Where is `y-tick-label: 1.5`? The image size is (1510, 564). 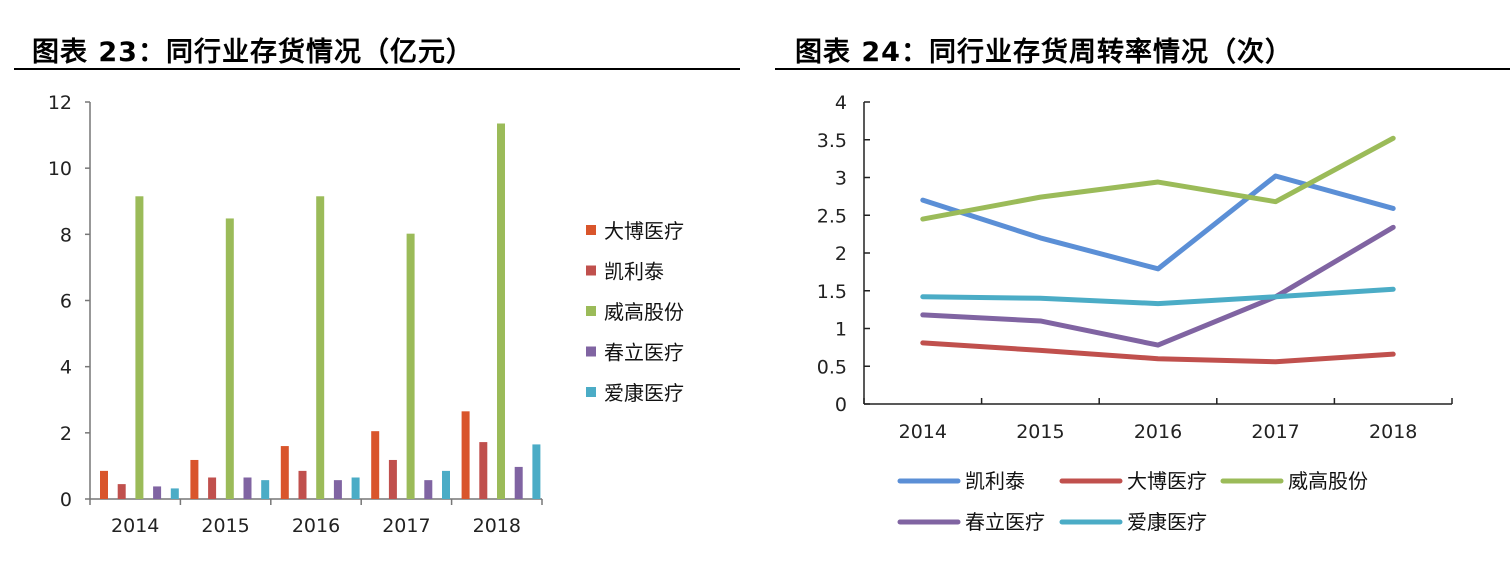
y-tick-label: 1.5 is located at coordinates (832, 292).